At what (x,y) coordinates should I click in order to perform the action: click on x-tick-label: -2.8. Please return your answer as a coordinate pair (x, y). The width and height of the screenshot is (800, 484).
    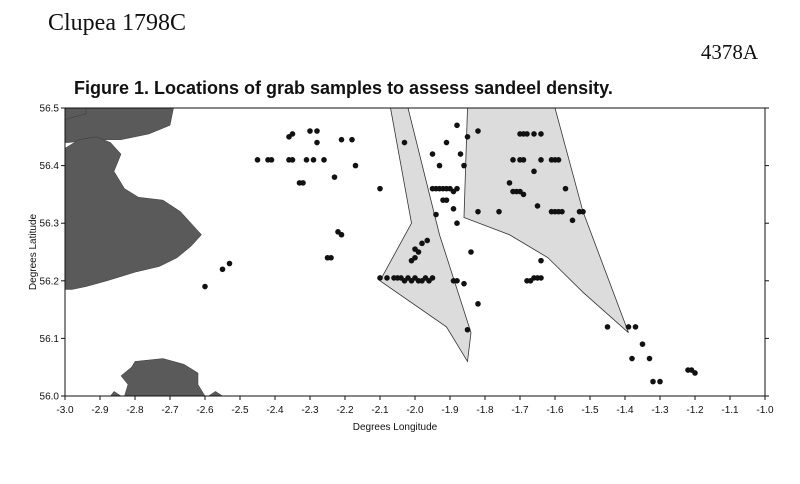
    Looking at the image, I should click on (135, 410).